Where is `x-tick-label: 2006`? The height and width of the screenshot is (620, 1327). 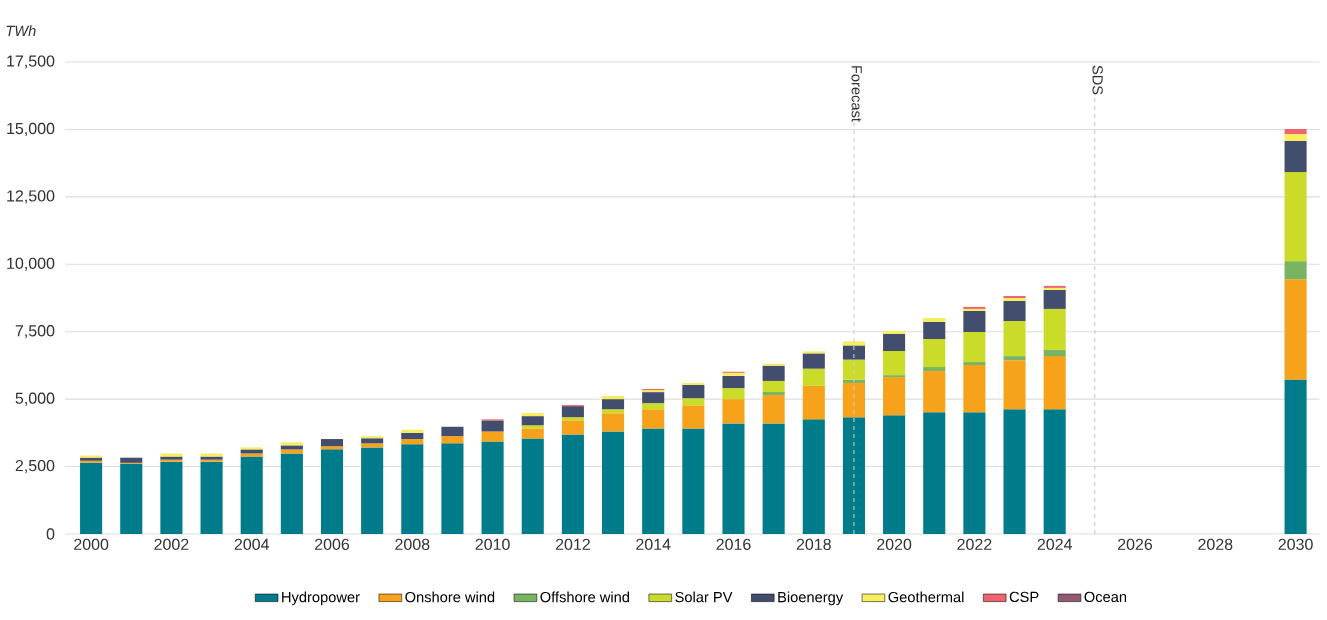
x-tick-label: 2006 is located at coordinates (332, 544).